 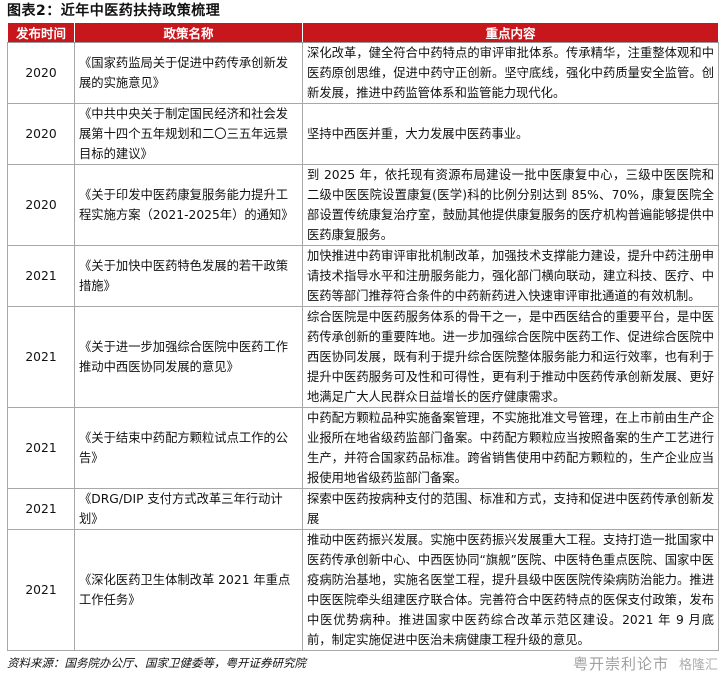 What do you see at coordinates (188, 590) in the screenshot?
I see `policy-name-cell: 《深化医药卫生体制改革 2021 年重点工作任务》` at bounding box center [188, 590].